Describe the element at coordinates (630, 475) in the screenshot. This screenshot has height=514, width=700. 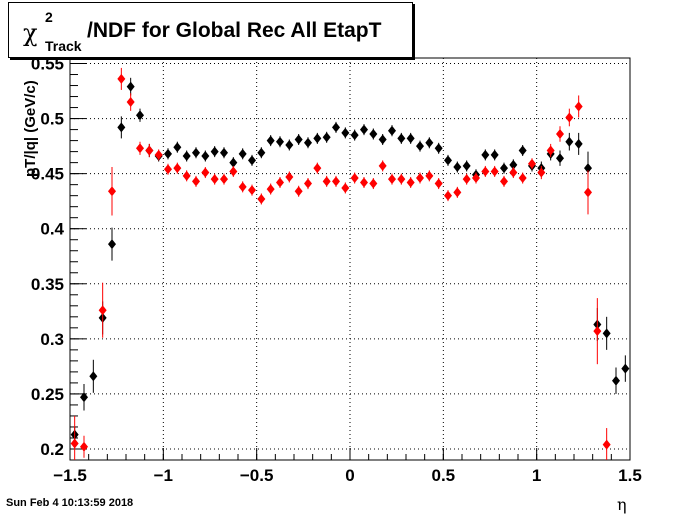
I see `x-tick-label: 1.5` at that location.